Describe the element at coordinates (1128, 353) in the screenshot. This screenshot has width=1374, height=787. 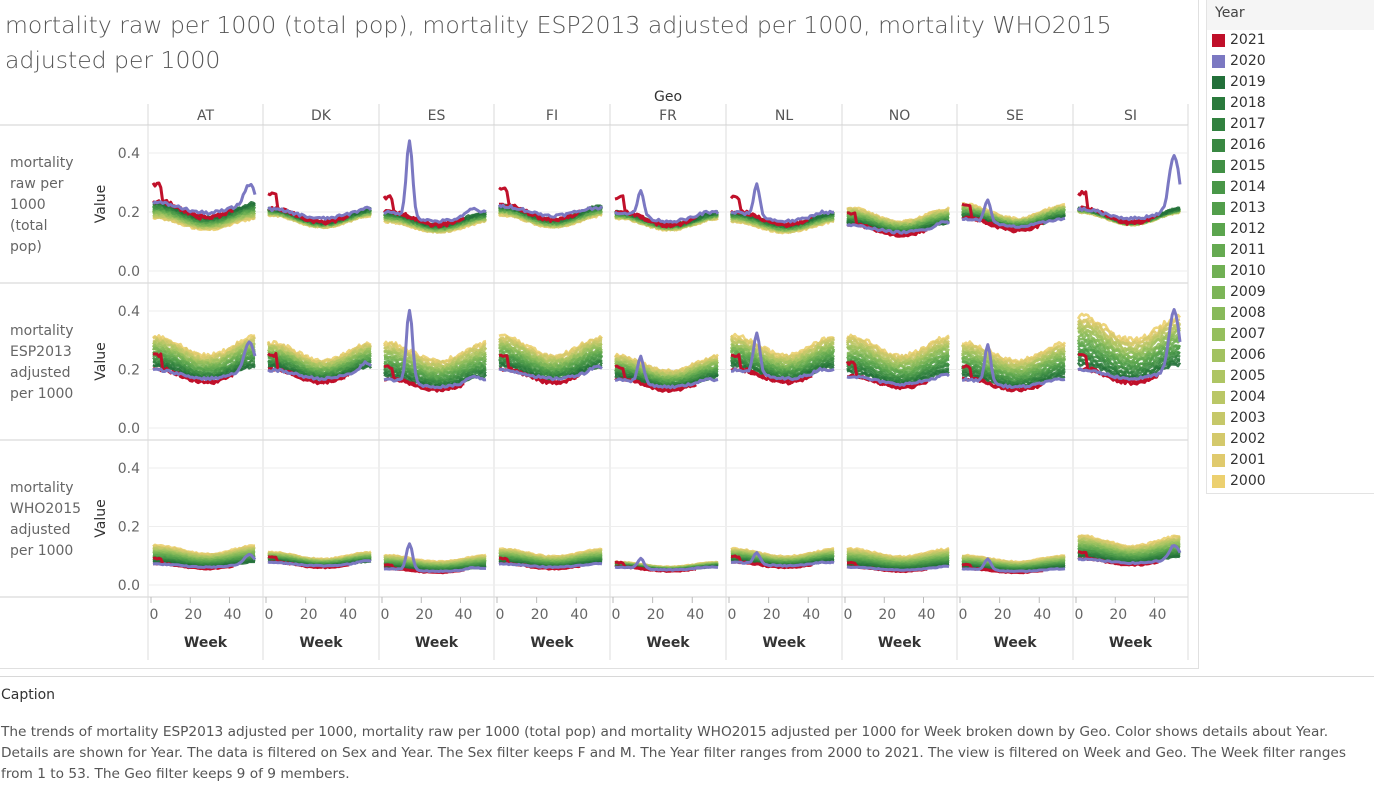
I see `series-line-SI-2011` at that location.